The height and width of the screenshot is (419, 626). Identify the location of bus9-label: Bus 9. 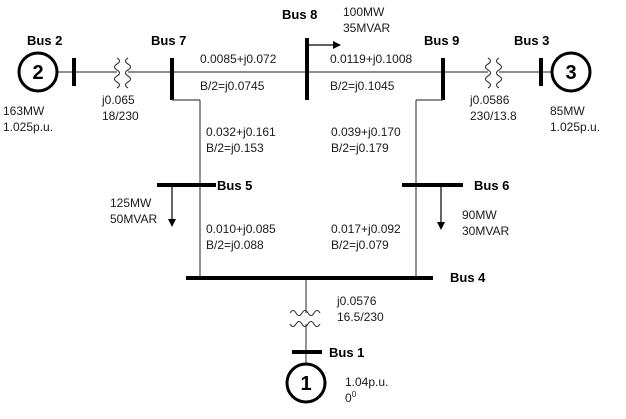
(441, 40).